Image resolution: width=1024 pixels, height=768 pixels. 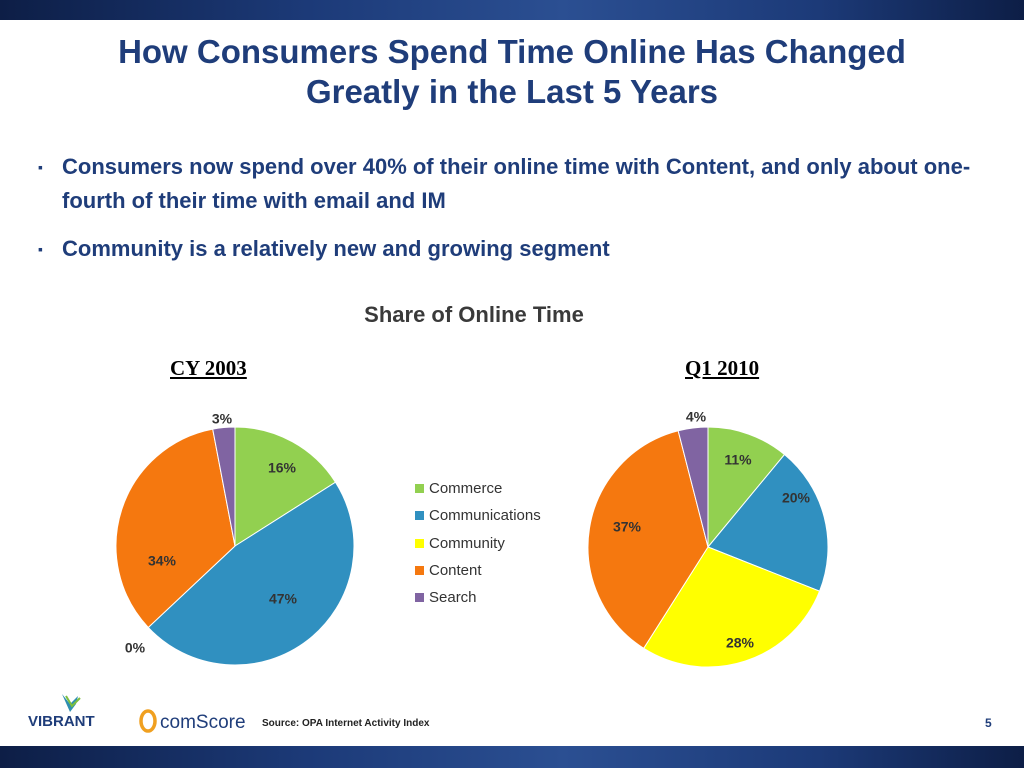 What do you see at coordinates (283, 599) in the screenshot?
I see `pie-data-label: 47%` at bounding box center [283, 599].